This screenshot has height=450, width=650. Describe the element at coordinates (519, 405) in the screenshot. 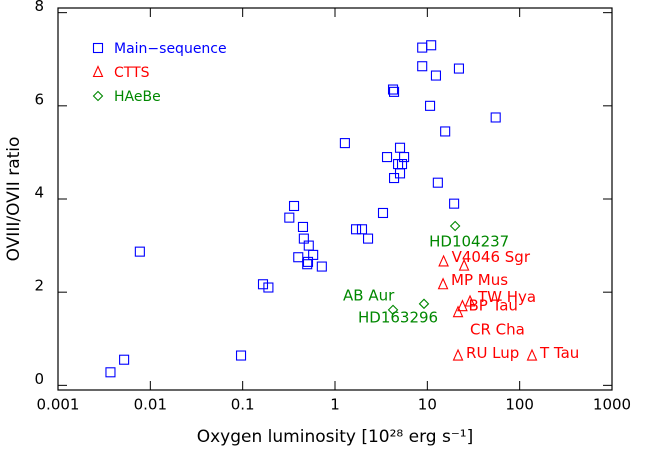

I see `x-tick-label: 100` at that location.